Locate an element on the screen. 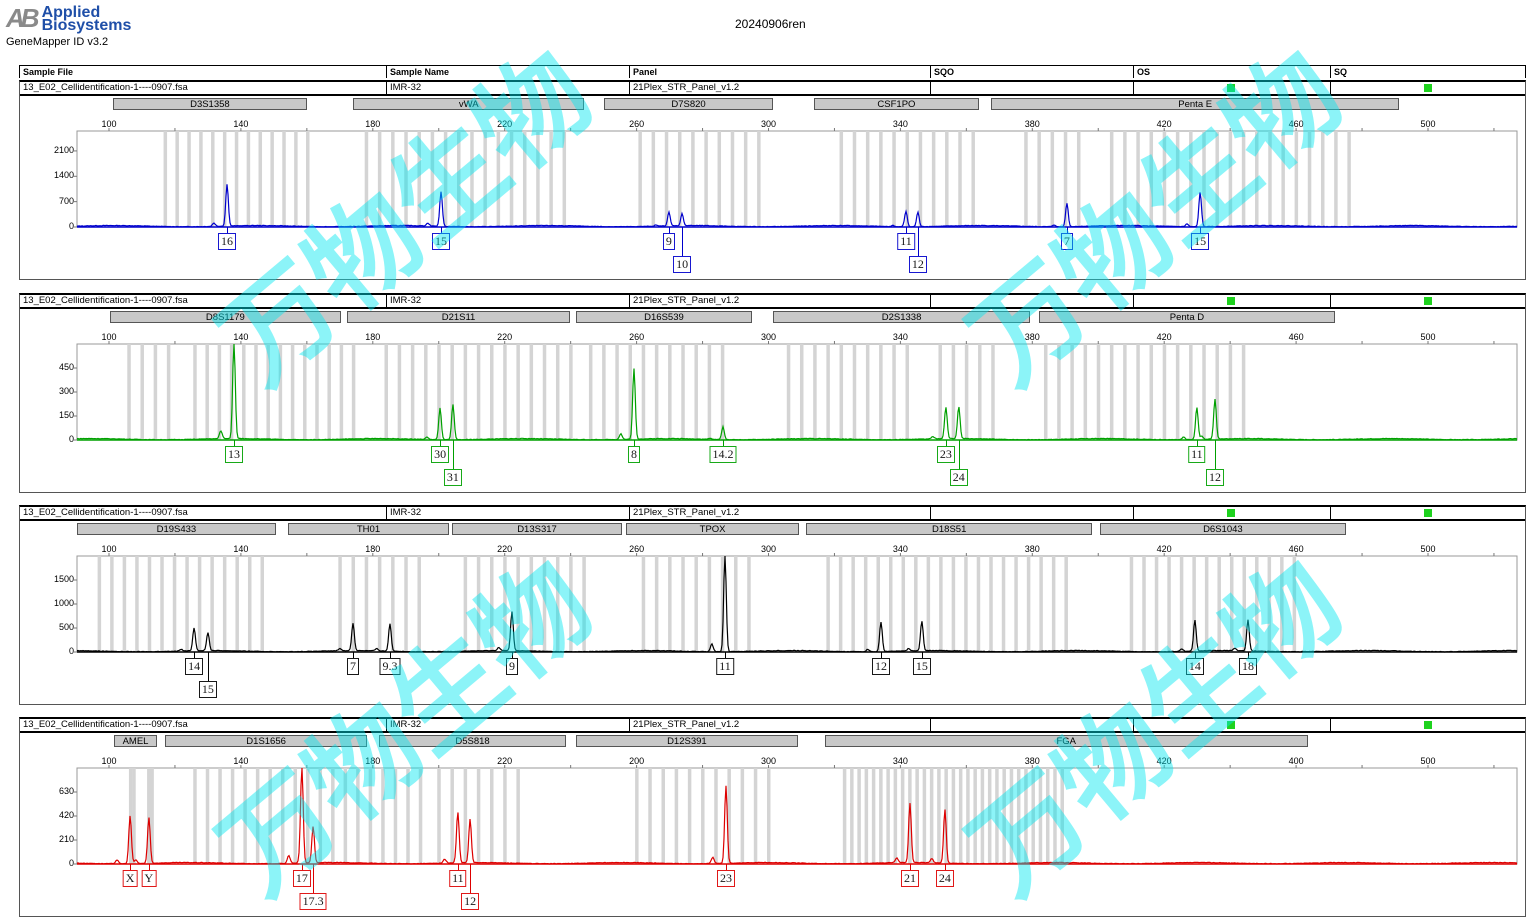  allele-label: 15 is located at coordinates (441, 241).